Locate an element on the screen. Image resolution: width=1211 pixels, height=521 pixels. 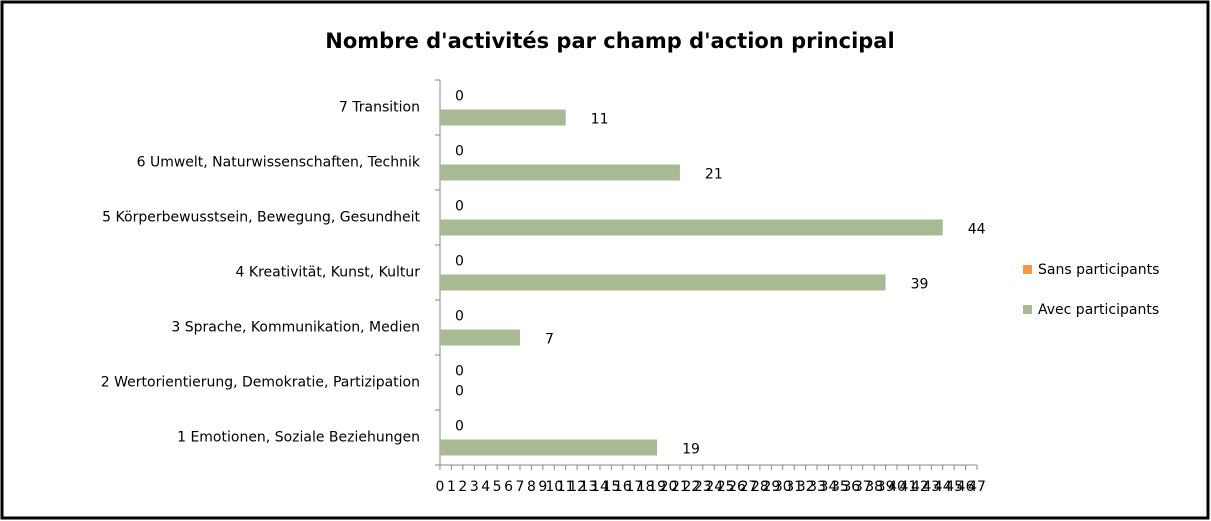
x-tick-label: 8 is located at coordinates (531, 487).